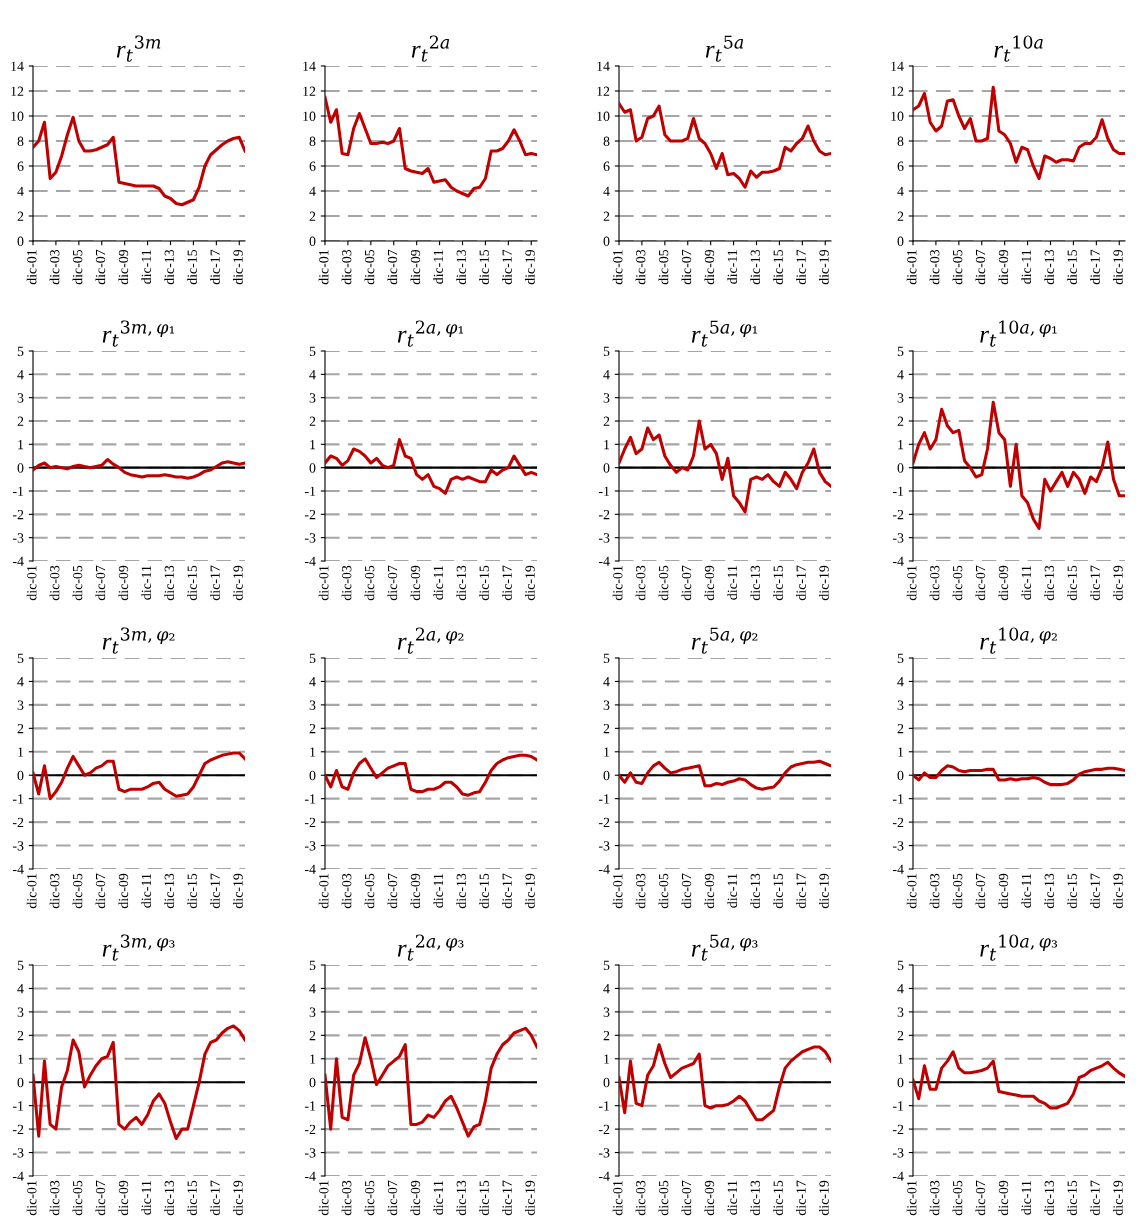 This screenshot has height=1220, width=1140. What do you see at coordinates (1018, 640) in the screenshot?
I see `chart-title: r$_{t}$$^{10a,φ₂}$` at bounding box center [1018, 640].